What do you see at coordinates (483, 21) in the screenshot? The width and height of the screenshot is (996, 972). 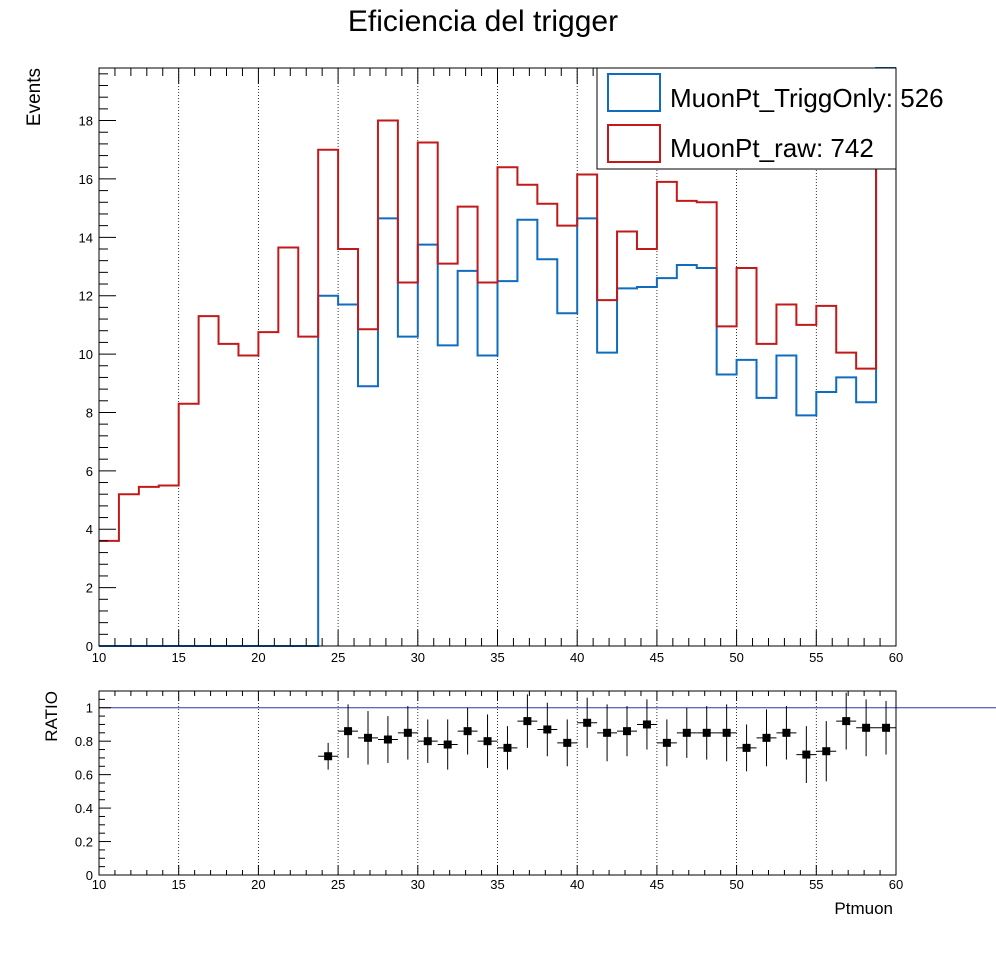 I see `chart-title: Eficiencia del trigger` at bounding box center [483, 21].